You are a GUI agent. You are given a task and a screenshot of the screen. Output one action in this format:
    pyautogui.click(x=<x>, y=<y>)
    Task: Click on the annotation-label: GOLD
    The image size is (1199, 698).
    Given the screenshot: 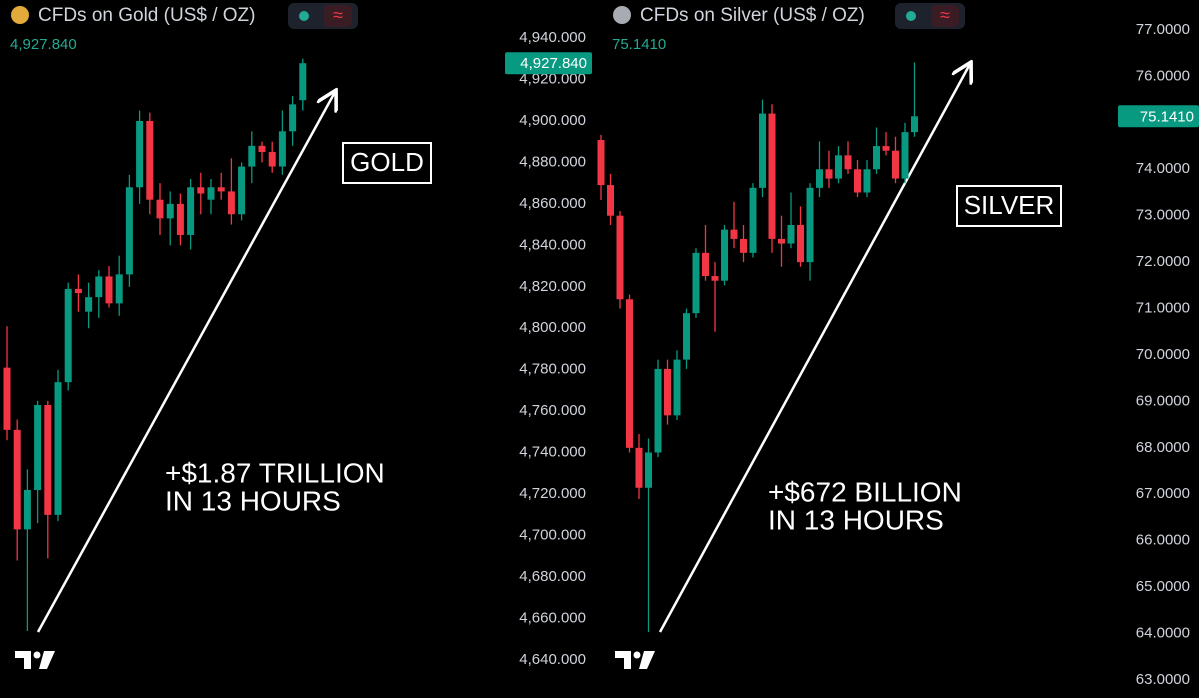 What is the action you would take?
    pyautogui.click(x=387, y=162)
    